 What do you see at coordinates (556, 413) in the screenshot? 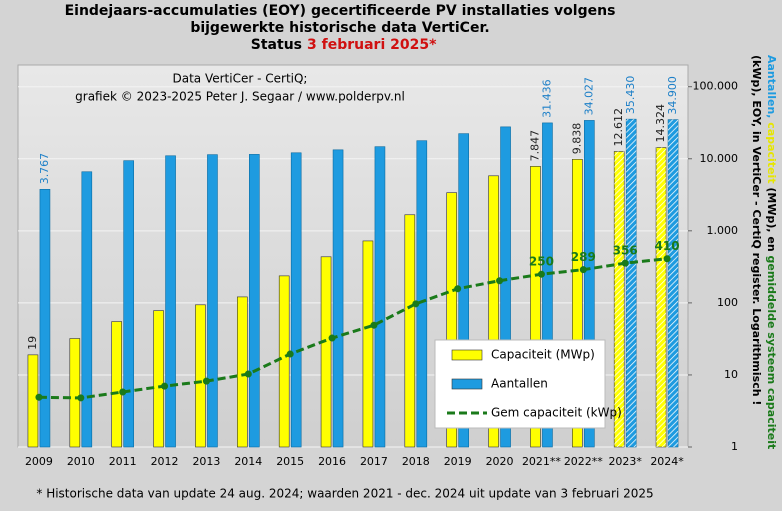
I see `legend-label: Gem capaciteit (kWp)` at bounding box center [556, 413].